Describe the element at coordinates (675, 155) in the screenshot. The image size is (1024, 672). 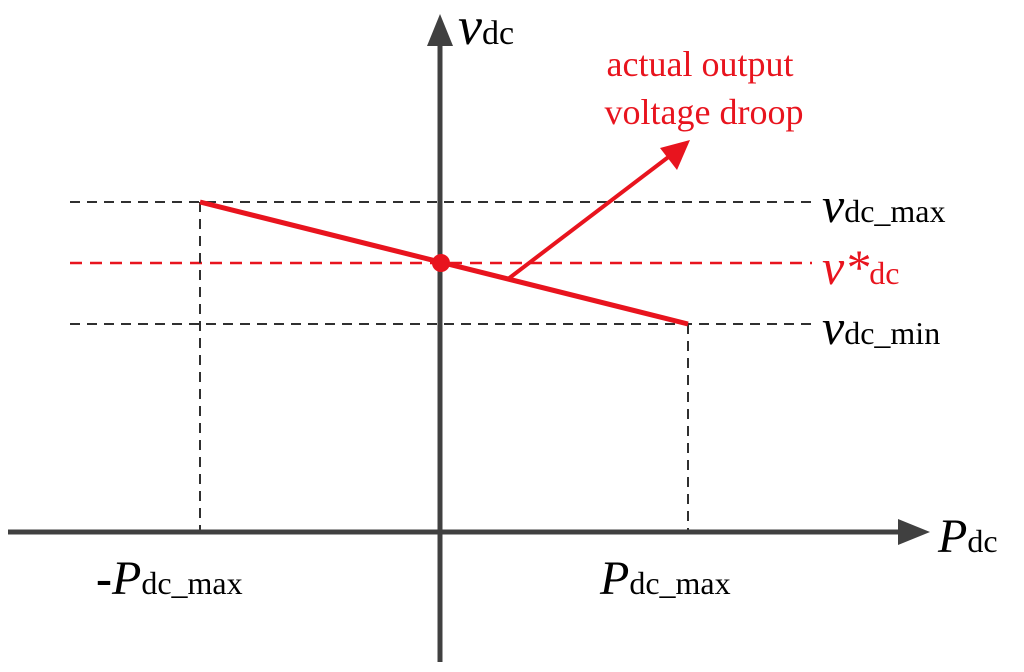
I see `annotation-arrow-head-icon` at that location.